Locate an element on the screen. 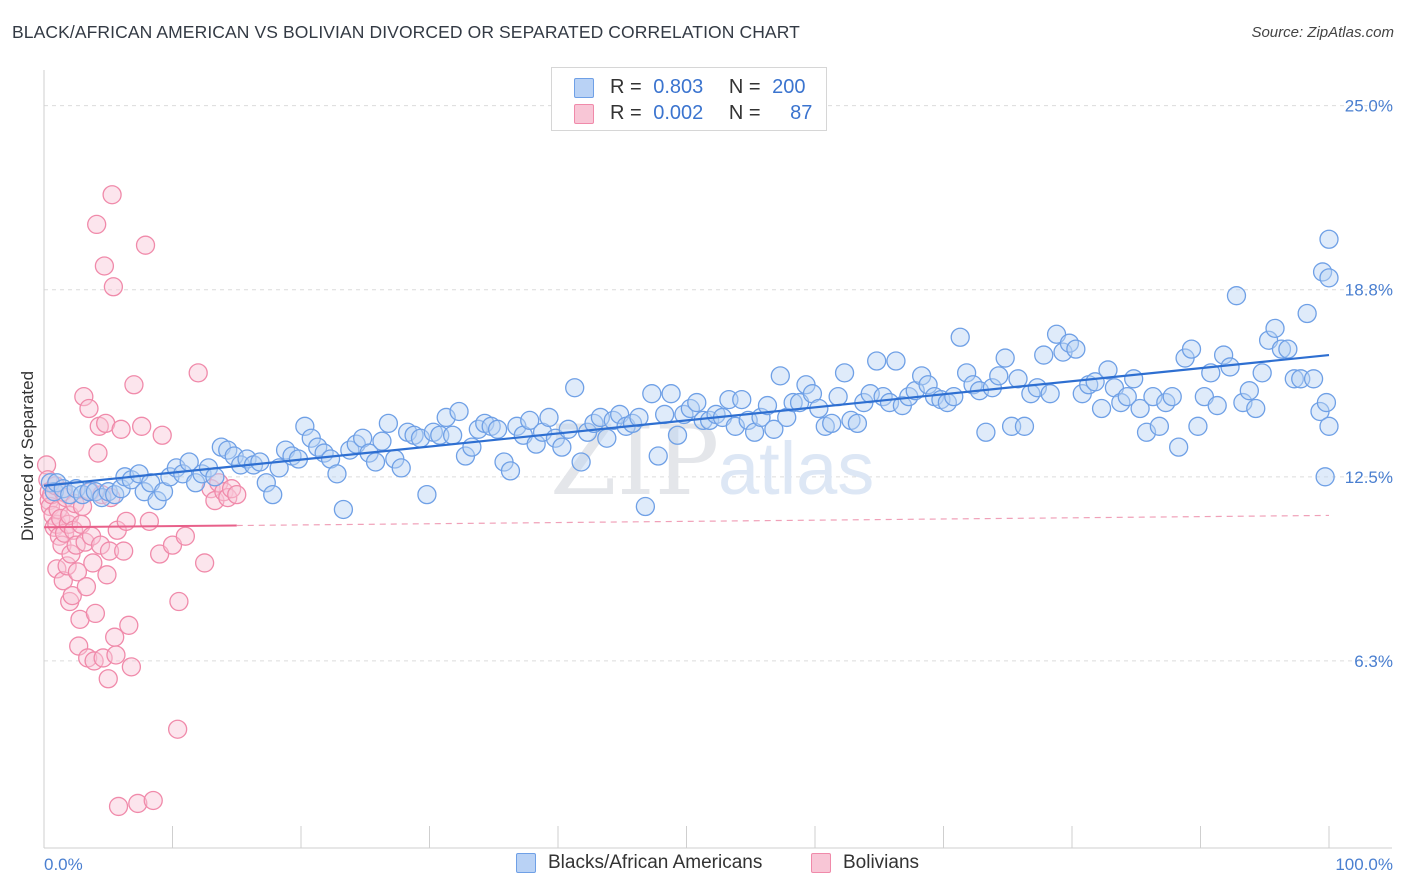 This screenshot has height=892, width=1406. y-tick-label: 6.3% is located at coordinates (1373, 661).